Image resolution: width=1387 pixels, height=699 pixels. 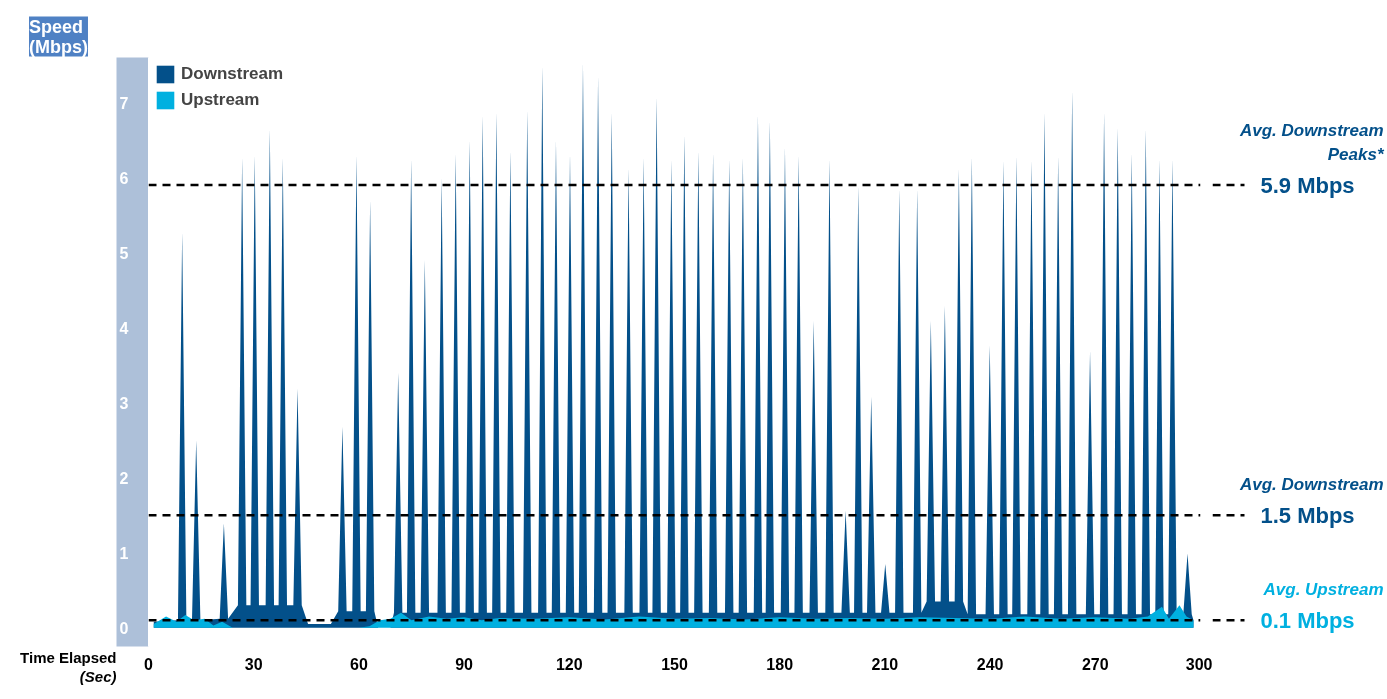 What do you see at coordinates (220, 100) in the screenshot?
I see `legend-label: Upstream` at bounding box center [220, 100].